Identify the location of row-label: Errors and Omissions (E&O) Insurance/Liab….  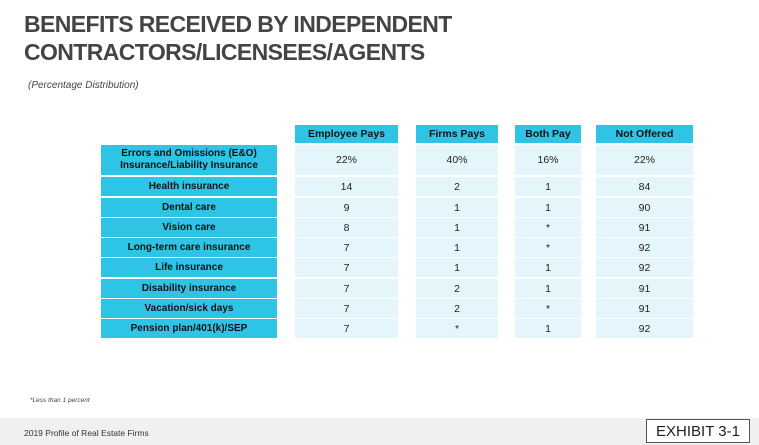
(189, 160).